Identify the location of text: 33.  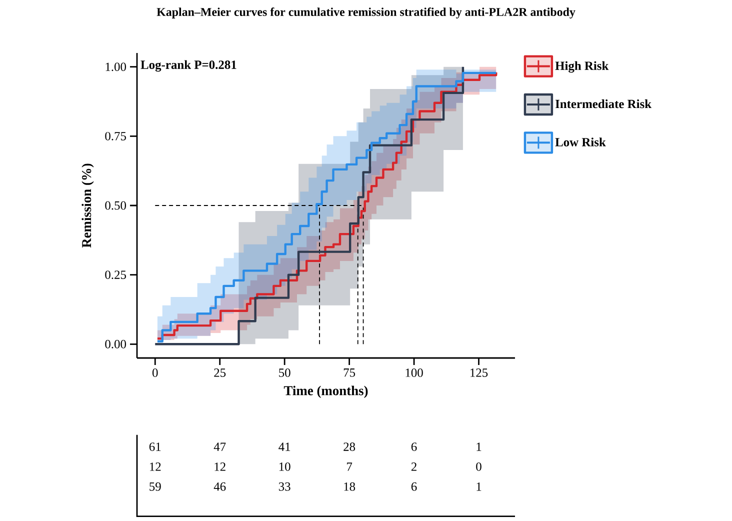
(284, 486).